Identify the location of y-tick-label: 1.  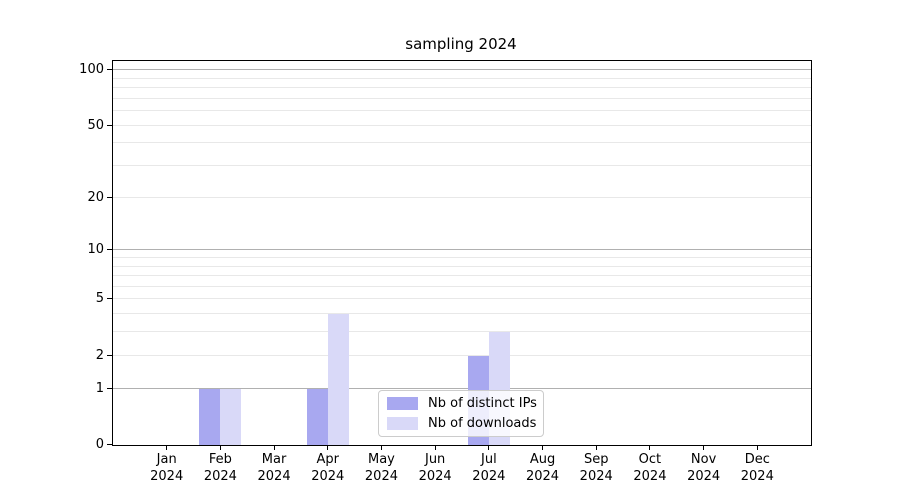
(99, 388).